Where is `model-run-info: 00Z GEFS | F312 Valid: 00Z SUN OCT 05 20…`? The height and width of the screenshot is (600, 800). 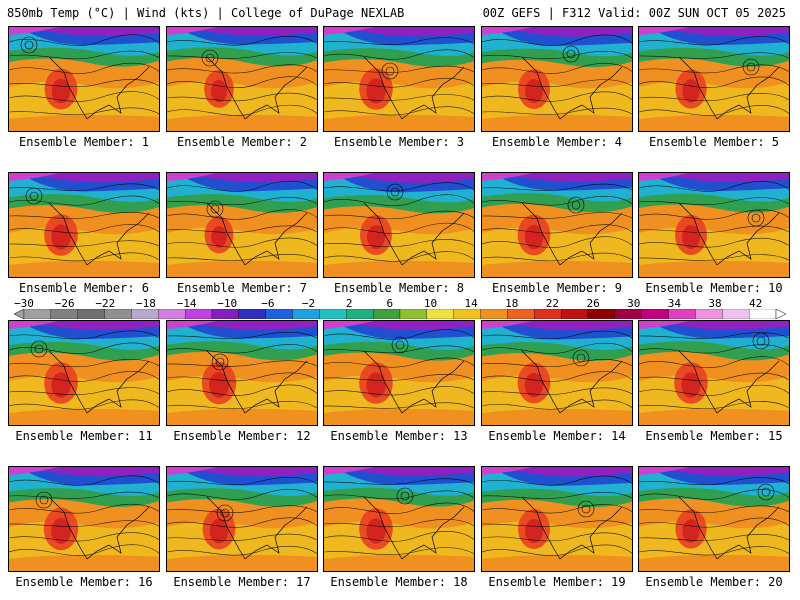 model-run-info: 00Z GEFS | F312 Valid: 00Z SUN OCT 05 20… is located at coordinates (634, 13).